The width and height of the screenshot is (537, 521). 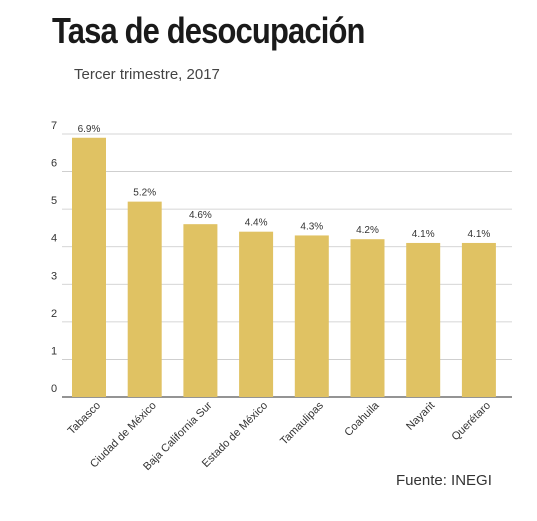 I want to click on y-tick-label: 0, so click(x=54, y=389).